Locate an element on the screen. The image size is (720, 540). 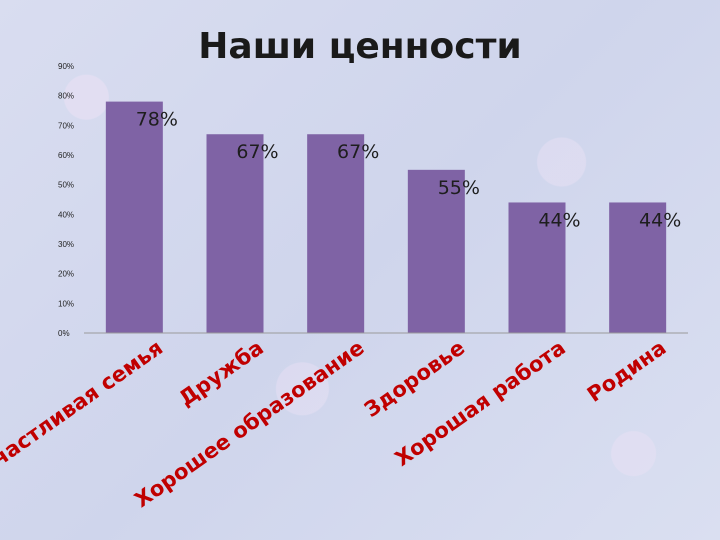
data-label: 78% is located at coordinates (157, 120).